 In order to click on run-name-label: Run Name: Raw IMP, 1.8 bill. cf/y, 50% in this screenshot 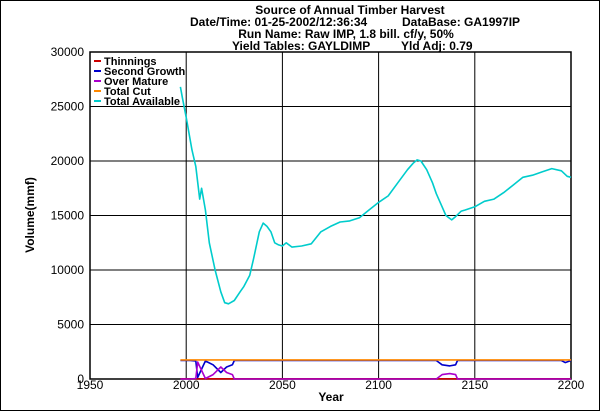, I will do `click(346, 34)`.